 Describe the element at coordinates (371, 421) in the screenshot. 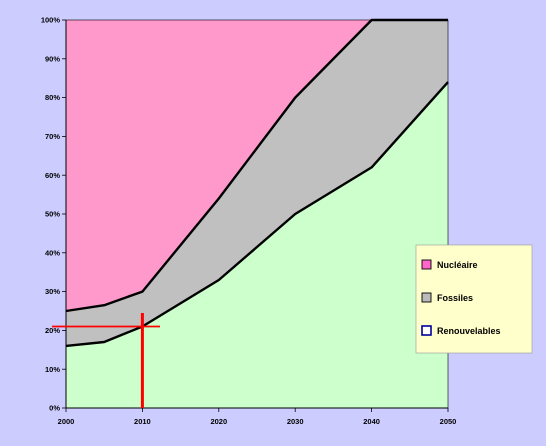

I see `x-tick-label: 2040` at that location.